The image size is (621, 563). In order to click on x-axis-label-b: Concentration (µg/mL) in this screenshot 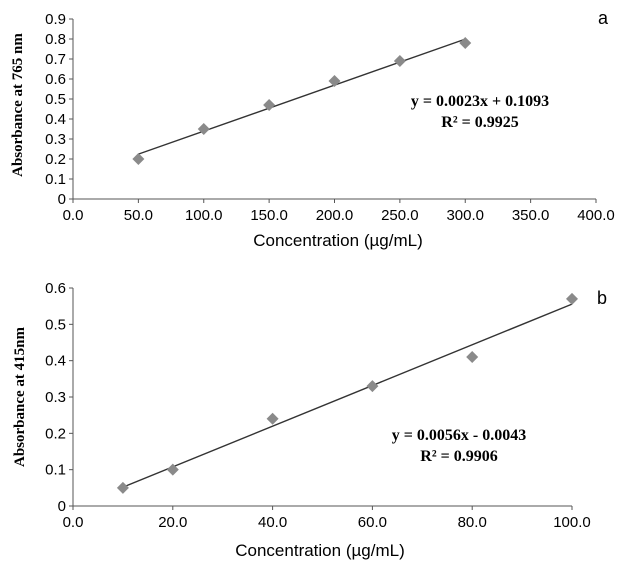, I will do `click(319, 550)`.